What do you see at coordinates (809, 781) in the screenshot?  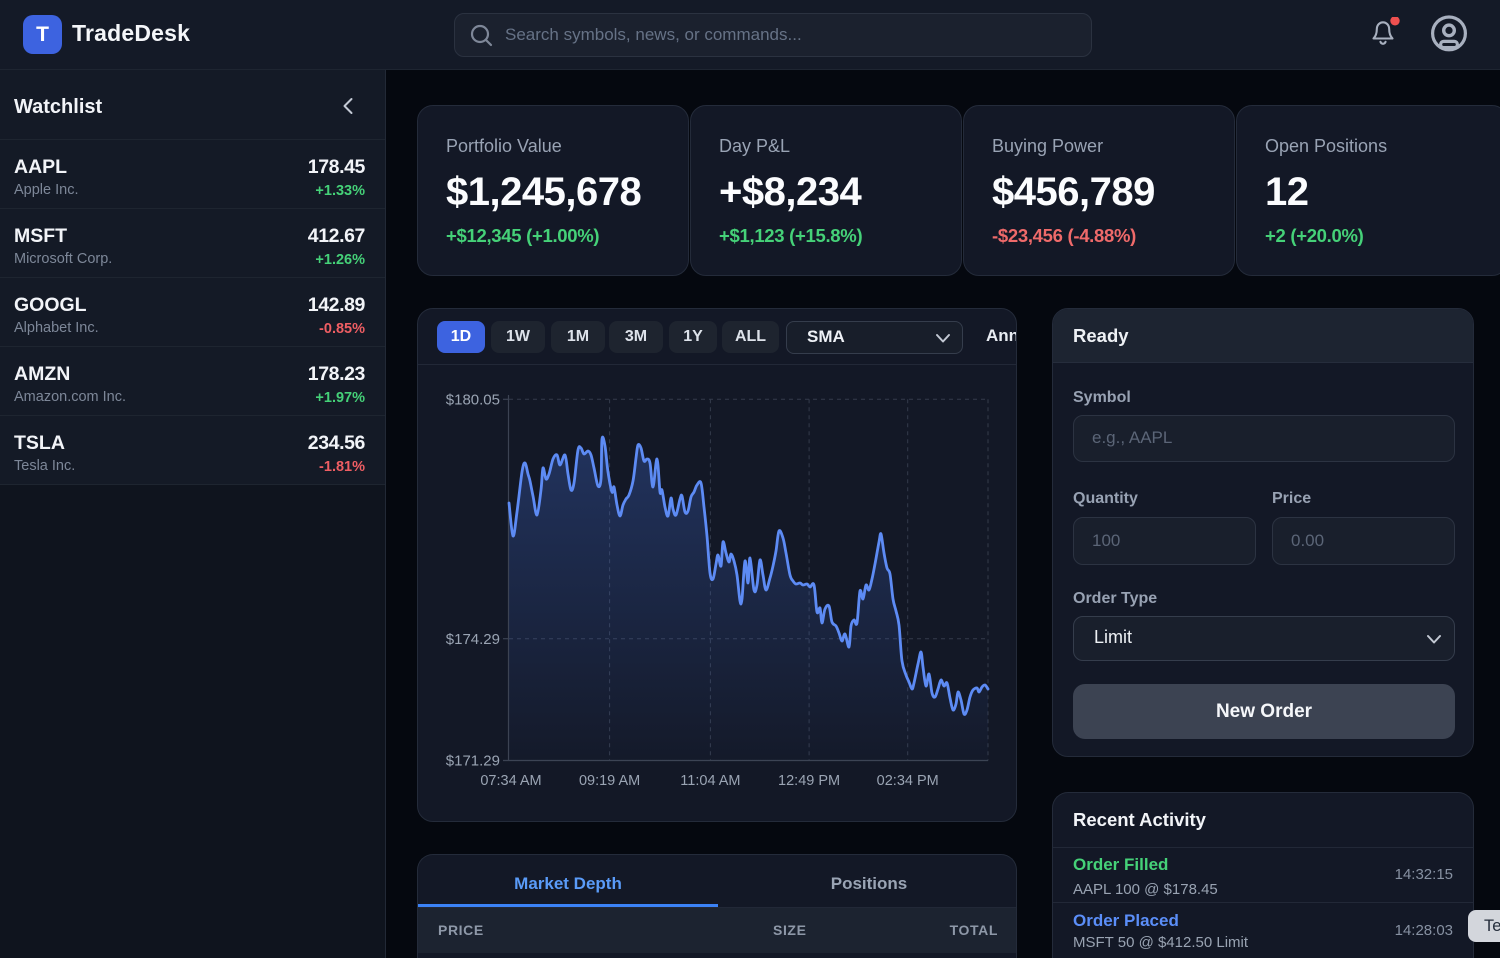 I see `svg-text: 12:49 PM` at bounding box center [809, 781].